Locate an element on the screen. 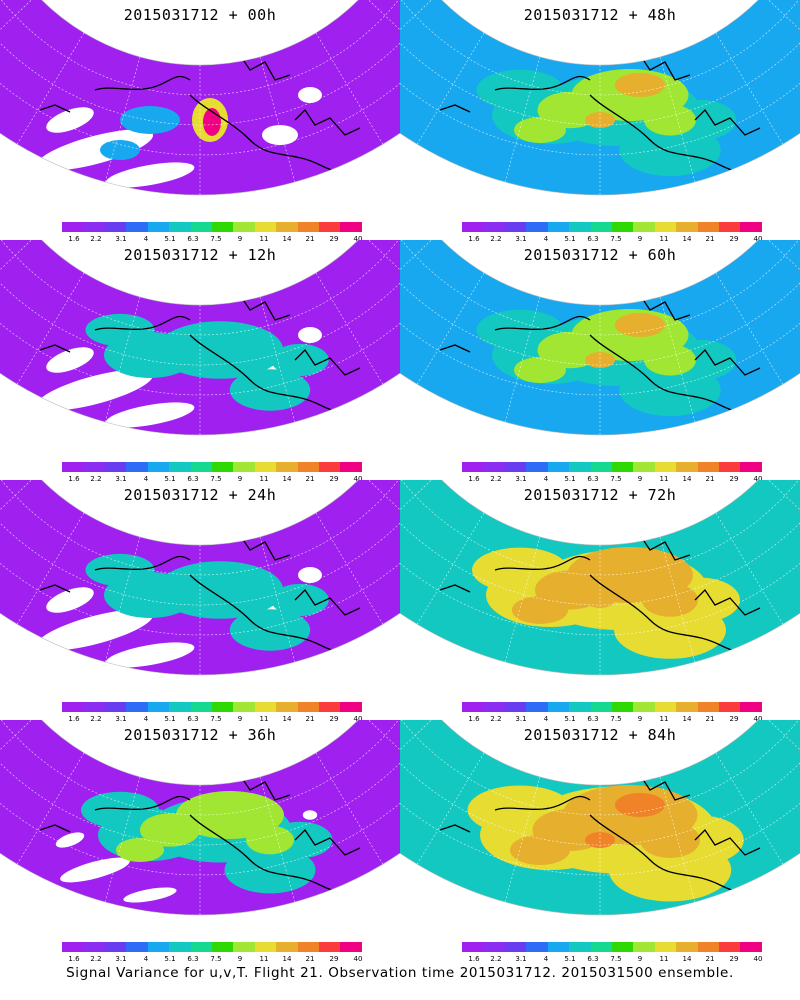 Image resolution: width=800 pixels, height=1000 pixels. panel-title: 2015031712 + 36h is located at coordinates (200, 735).